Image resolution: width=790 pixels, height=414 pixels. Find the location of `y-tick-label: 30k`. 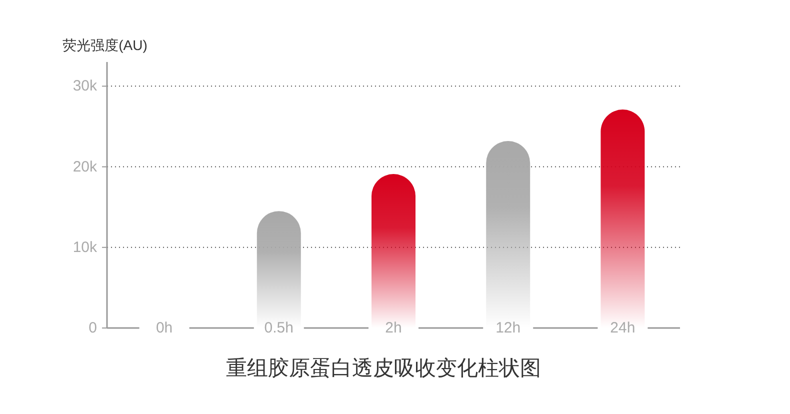

y-tick-label: 30k is located at coordinates (85, 86).